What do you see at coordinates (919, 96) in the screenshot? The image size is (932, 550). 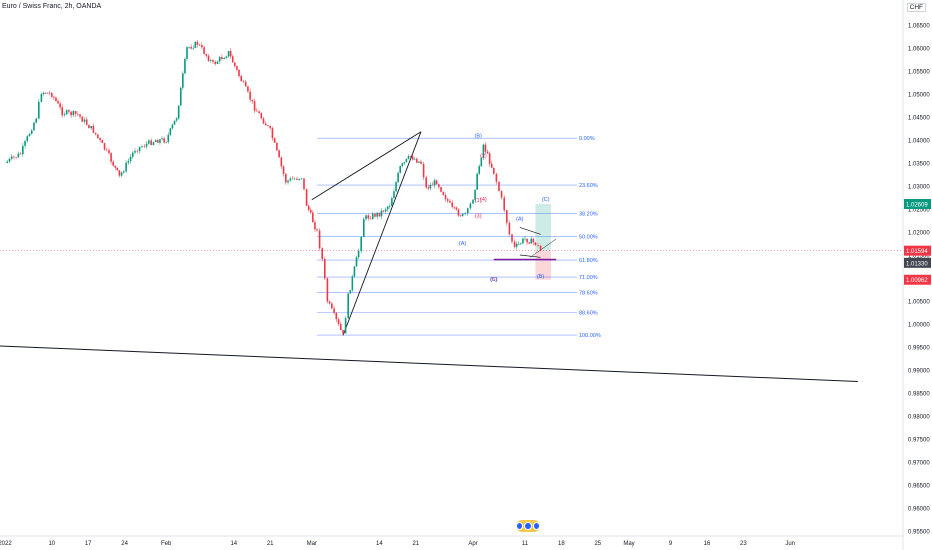 I see `y-tick-label: 1.05000` at bounding box center [919, 96].